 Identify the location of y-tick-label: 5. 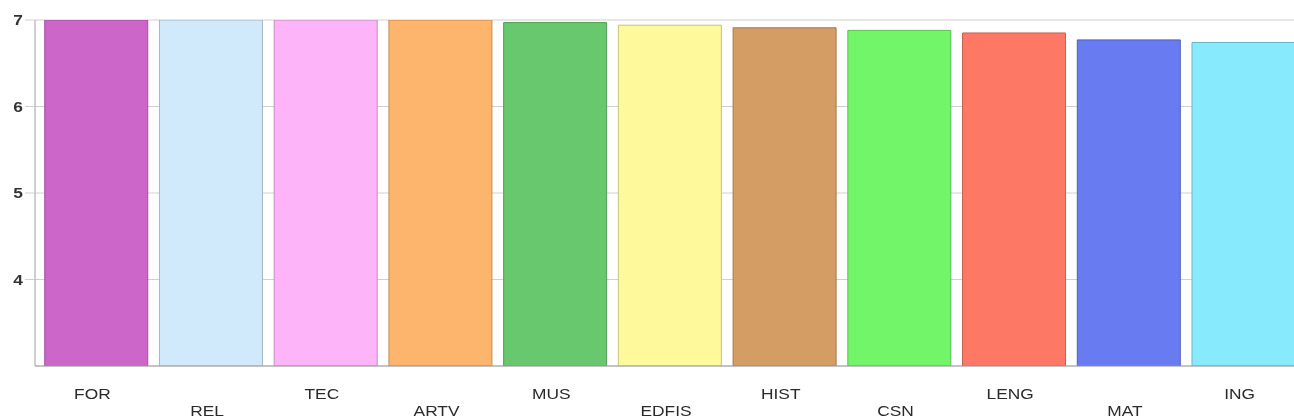
(18, 193).